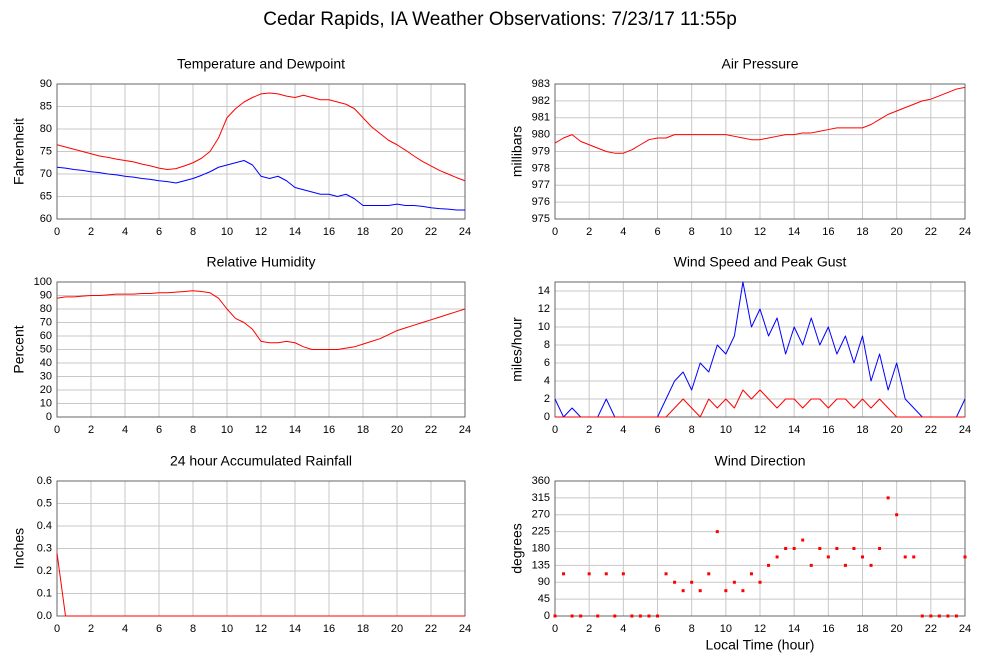 The width and height of the screenshot is (1000, 665). Describe the element at coordinates (544, 309) in the screenshot. I see `y-tick-label: 12` at that location.